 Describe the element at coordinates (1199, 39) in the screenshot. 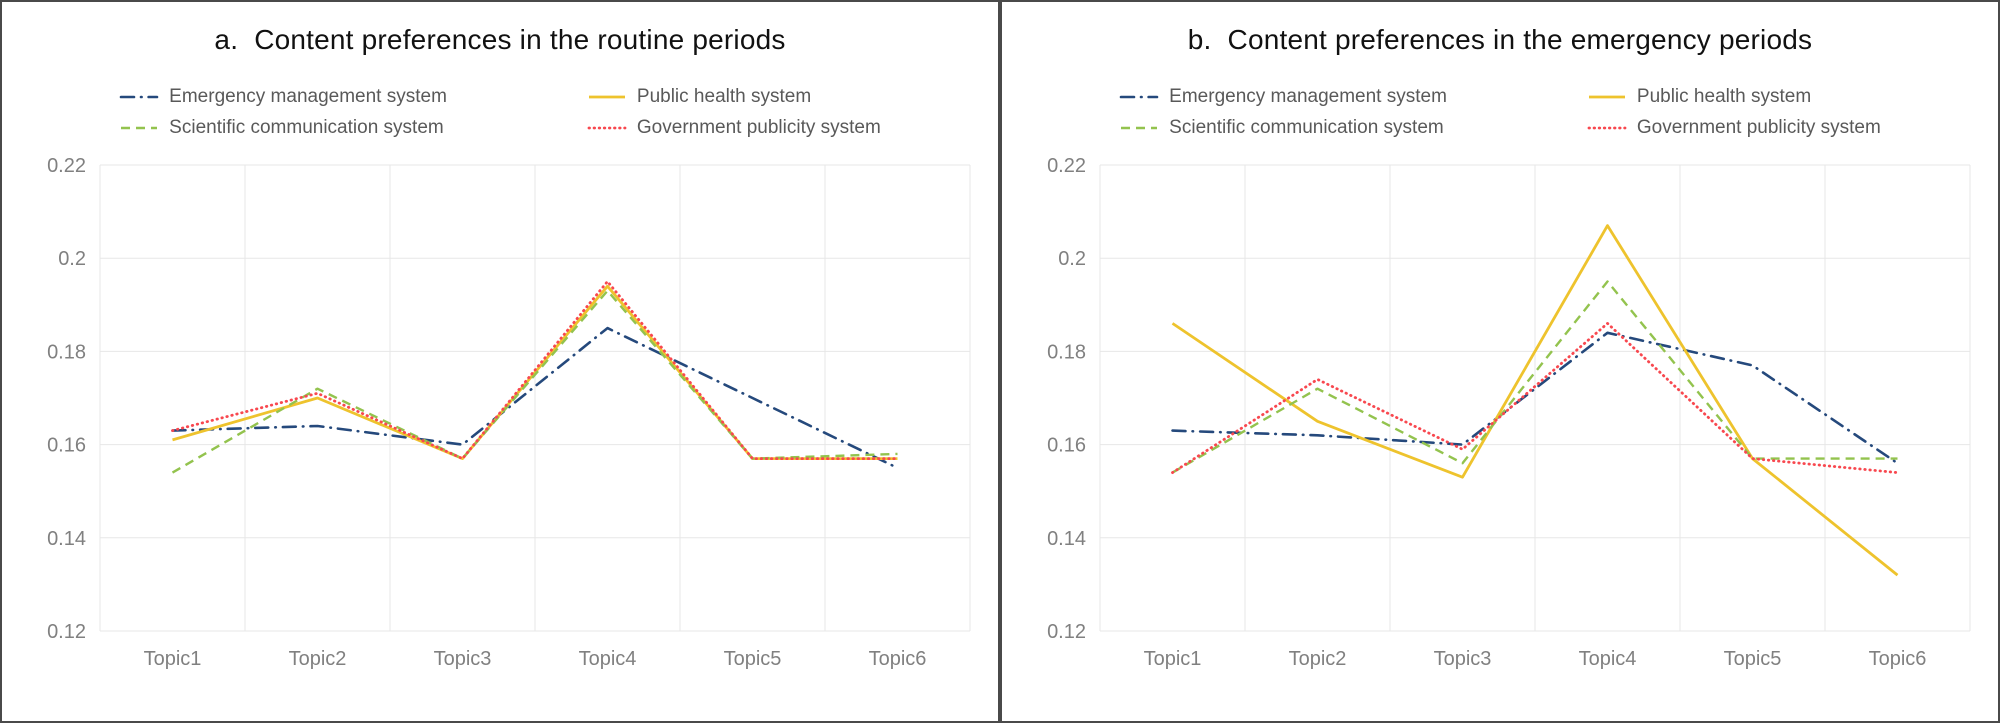

I see `panel-label: b.` at that location.